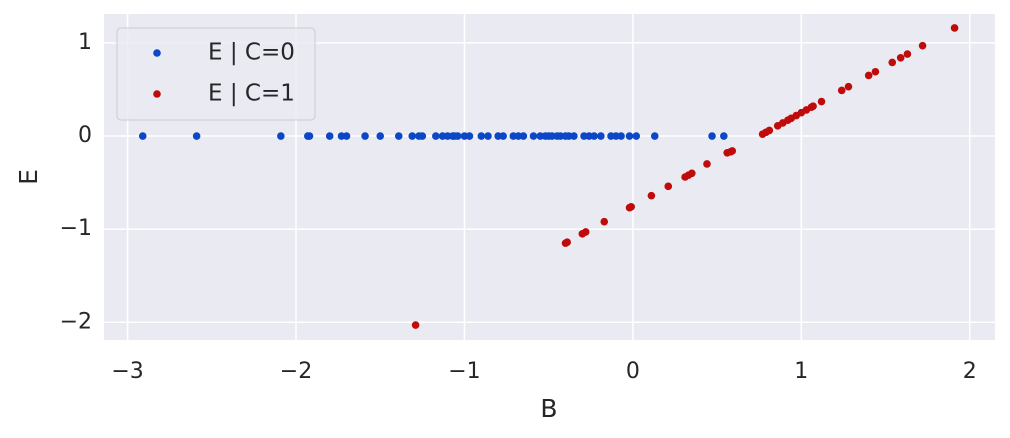 This screenshot has height=438, width=1010. I want to click on legend-box, so click(216, 74).